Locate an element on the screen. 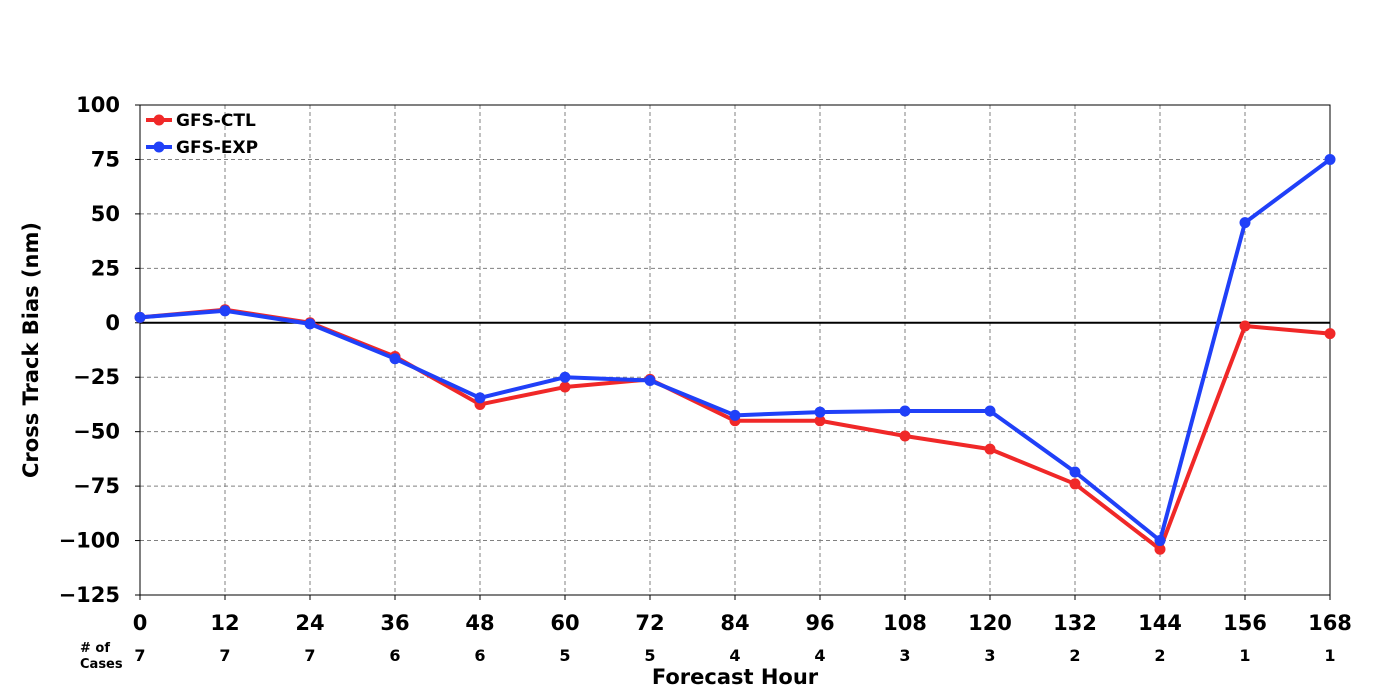 The height and width of the screenshot is (700, 1400). x-axis-label: Forecast Hour is located at coordinates (735, 677).